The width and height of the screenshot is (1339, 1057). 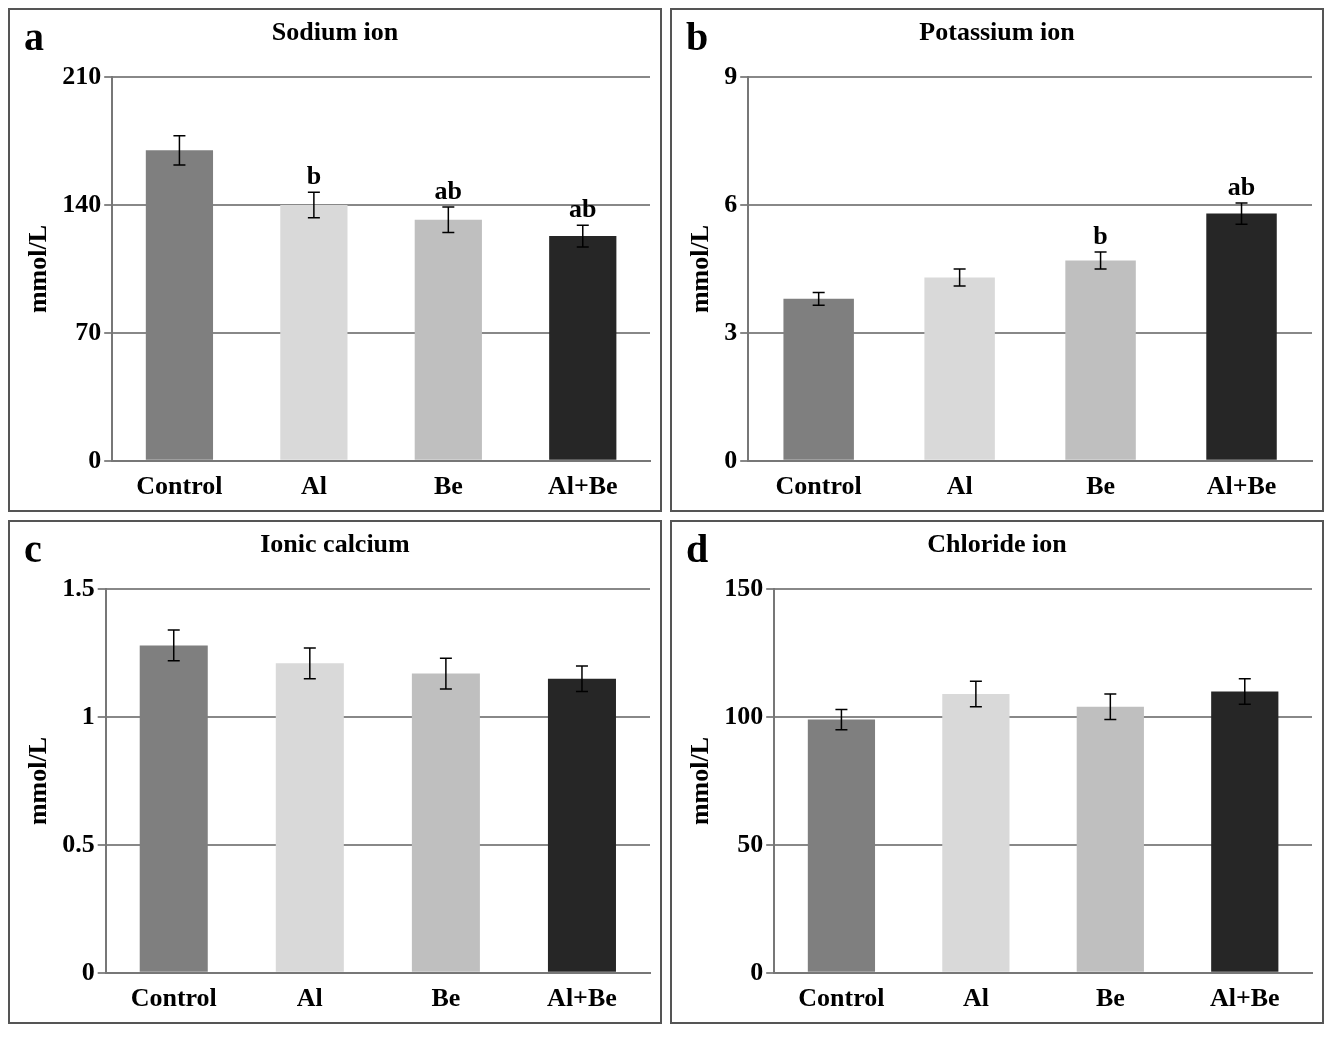 What do you see at coordinates (78, 843) in the screenshot?
I see `y-tick-label: 0.5` at bounding box center [78, 843].